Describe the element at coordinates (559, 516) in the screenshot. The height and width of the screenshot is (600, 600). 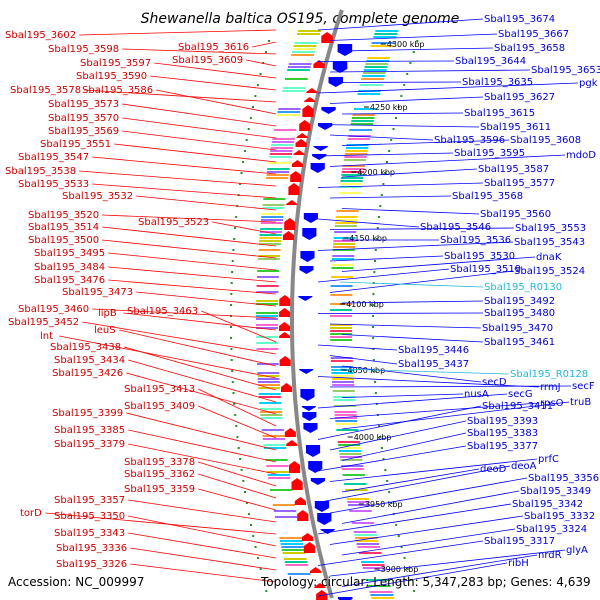
I see `right-gene-label: Sbal195_3332` at that location.